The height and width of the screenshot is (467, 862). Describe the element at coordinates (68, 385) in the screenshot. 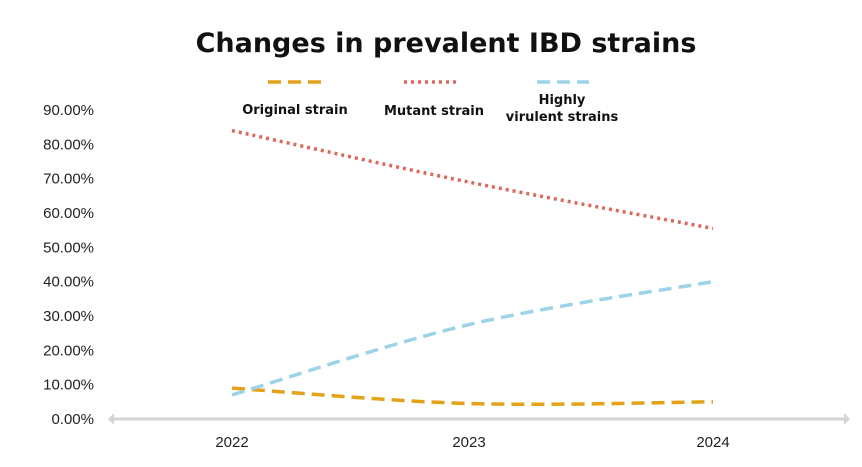

I see `y-tick-label: 10.00%` at that location.